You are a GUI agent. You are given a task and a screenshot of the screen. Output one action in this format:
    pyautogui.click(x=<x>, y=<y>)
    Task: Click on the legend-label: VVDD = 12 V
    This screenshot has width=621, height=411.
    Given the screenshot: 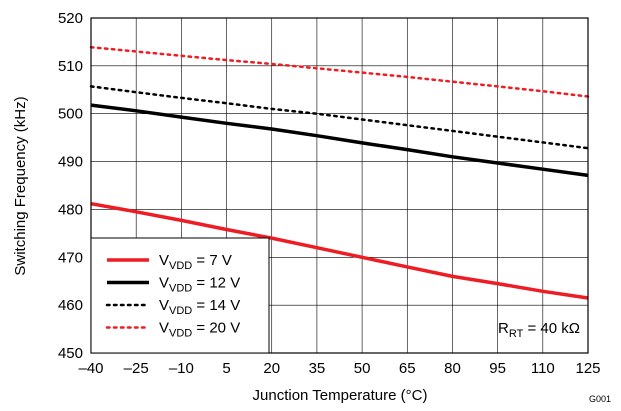 What is the action you would take?
    pyautogui.click(x=199, y=285)
    